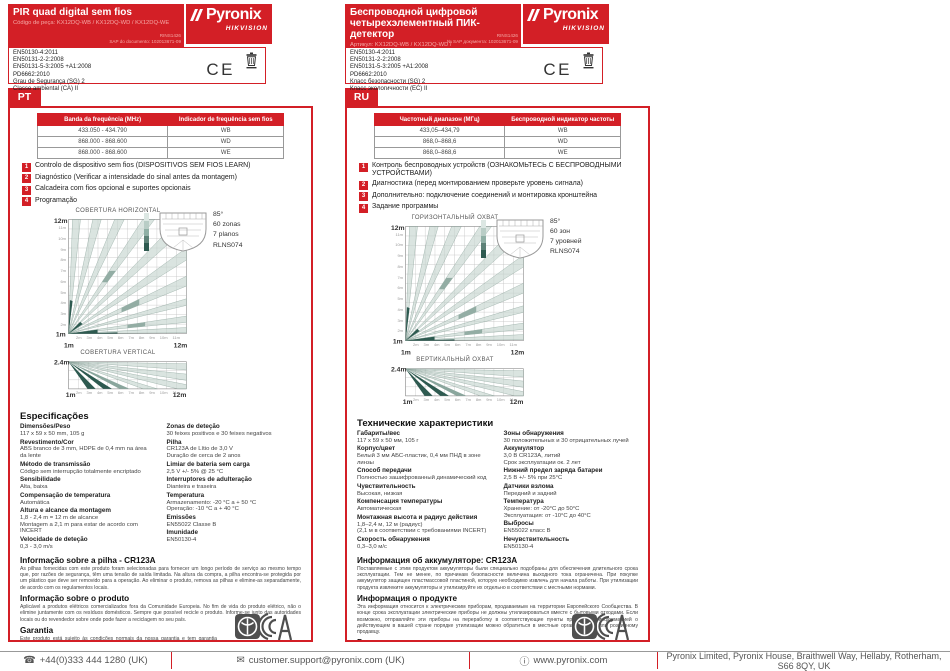 The image size is (950, 671). I want to click on spec-entry: Габариты/вес 117 x 59 x 50 мм, 105 г, so click(427, 437).